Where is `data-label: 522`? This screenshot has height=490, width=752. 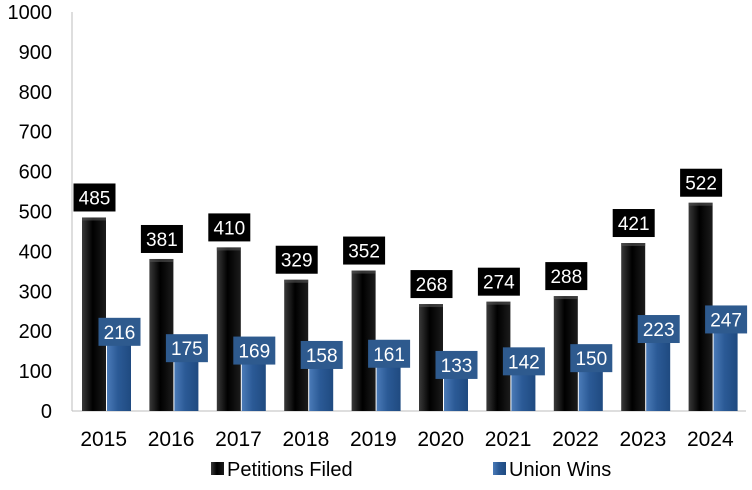
data-label: 522 is located at coordinates (701, 184).